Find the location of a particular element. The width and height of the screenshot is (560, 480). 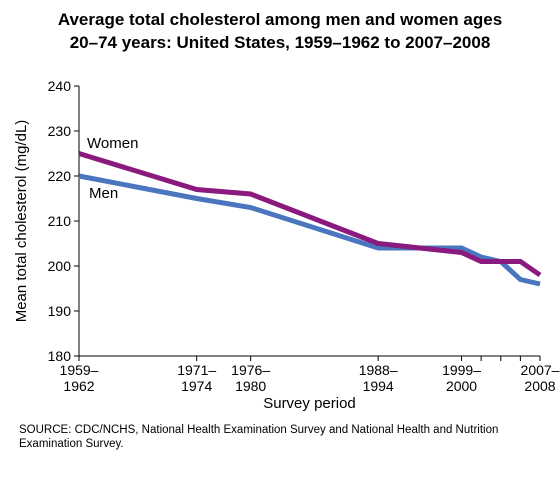

x-axis-title: Survey period is located at coordinates (309, 403).